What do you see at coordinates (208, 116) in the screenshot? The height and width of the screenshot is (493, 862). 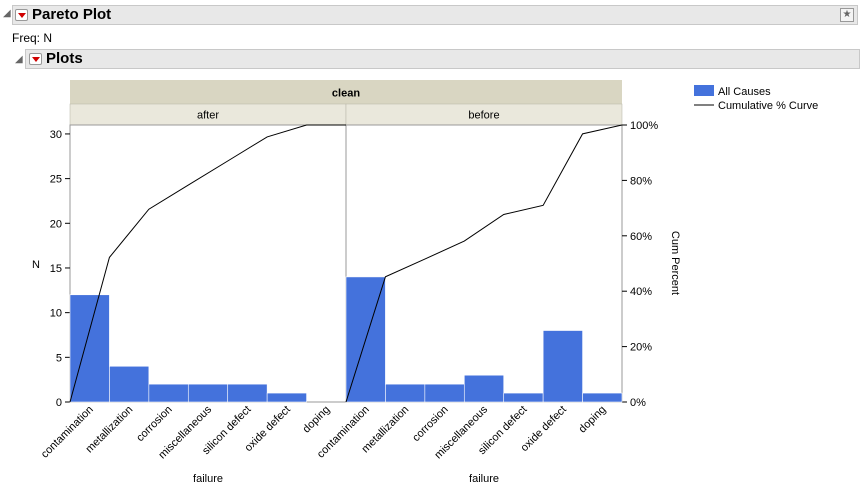 I see `panel-title-after: after` at bounding box center [208, 116].